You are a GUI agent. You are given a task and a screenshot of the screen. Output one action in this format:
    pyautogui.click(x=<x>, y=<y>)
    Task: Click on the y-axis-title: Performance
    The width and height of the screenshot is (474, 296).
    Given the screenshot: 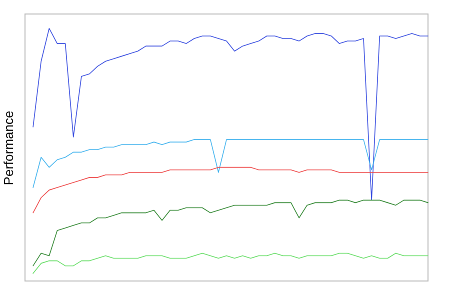 What is the action you would take?
    pyautogui.click(x=8, y=148)
    